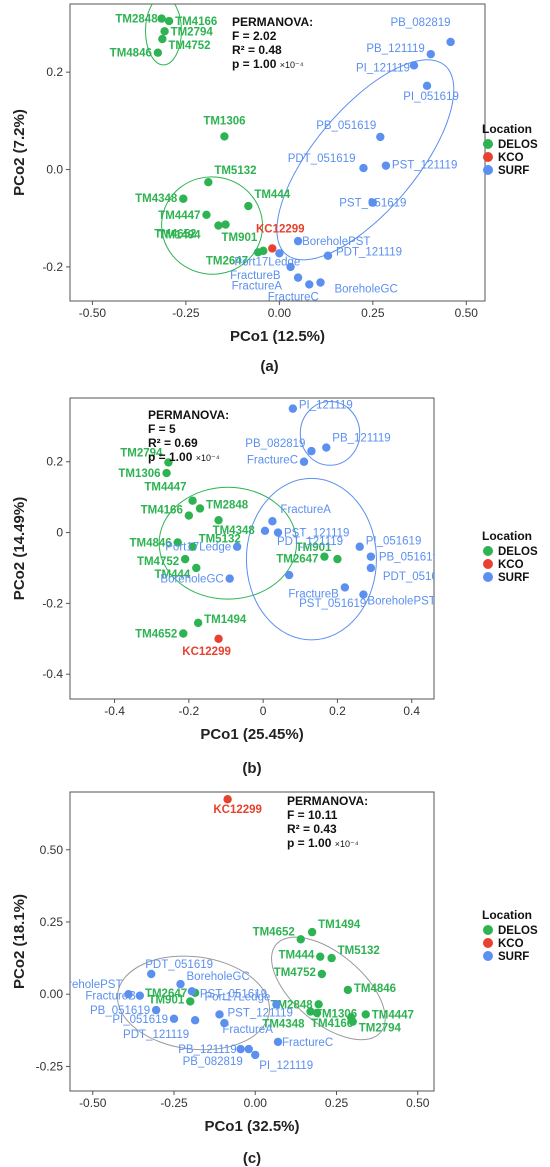  Describe the element at coordinates (418, 1103) in the screenshot. I see `x-tick-label: 0.50` at that location.